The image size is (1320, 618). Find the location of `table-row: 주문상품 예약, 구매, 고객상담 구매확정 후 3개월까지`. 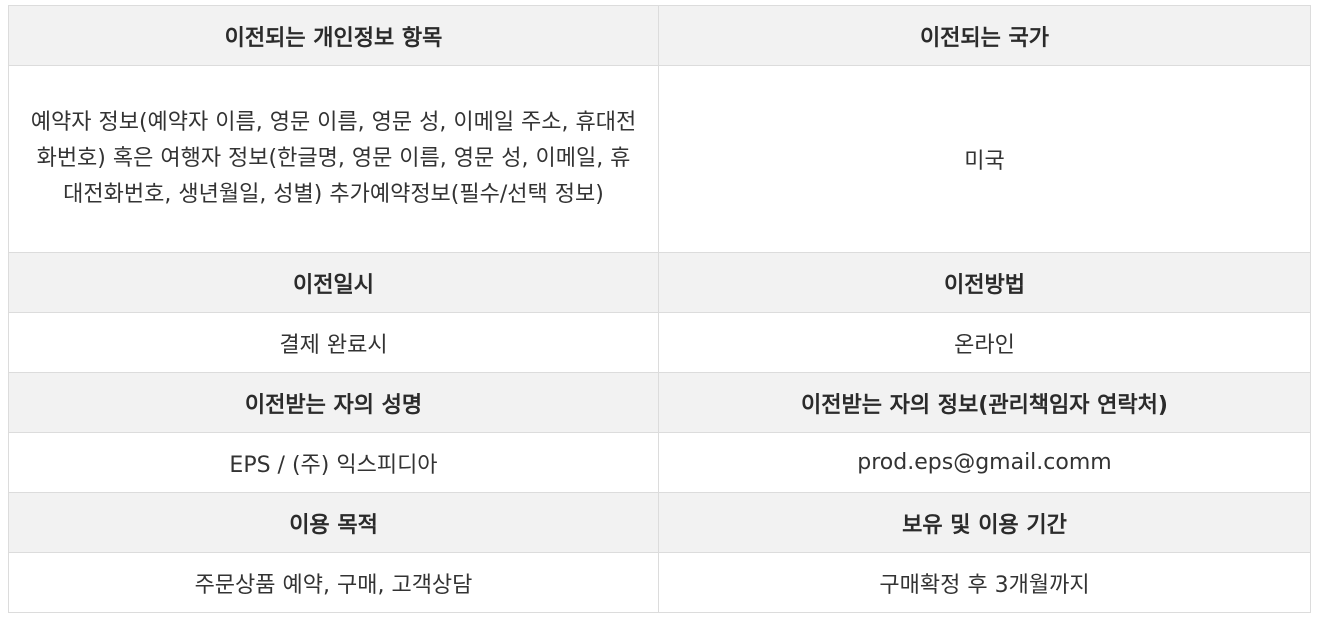

table-row: 주문상품 예약, 구매, 고객상담 구매확정 후 3개월까지 is located at coordinates (659, 582).